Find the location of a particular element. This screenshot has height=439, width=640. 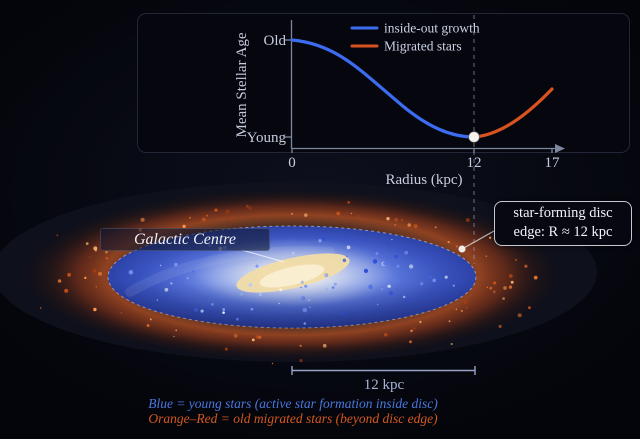

legend-label-migrated: Migrated stars is located at coordinates (423, 46).